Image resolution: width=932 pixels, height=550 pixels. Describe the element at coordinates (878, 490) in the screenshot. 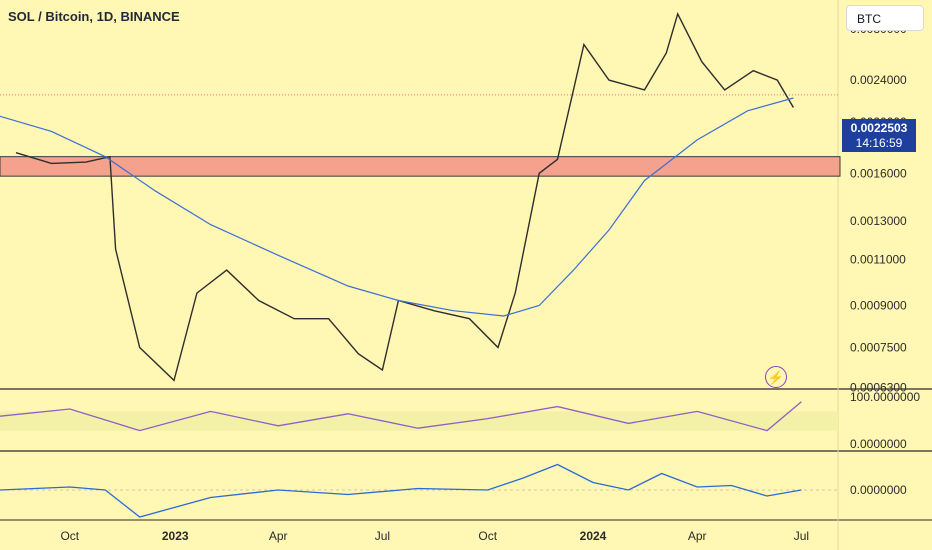

I see `macd-tick-label: 0.0000000` at that location.